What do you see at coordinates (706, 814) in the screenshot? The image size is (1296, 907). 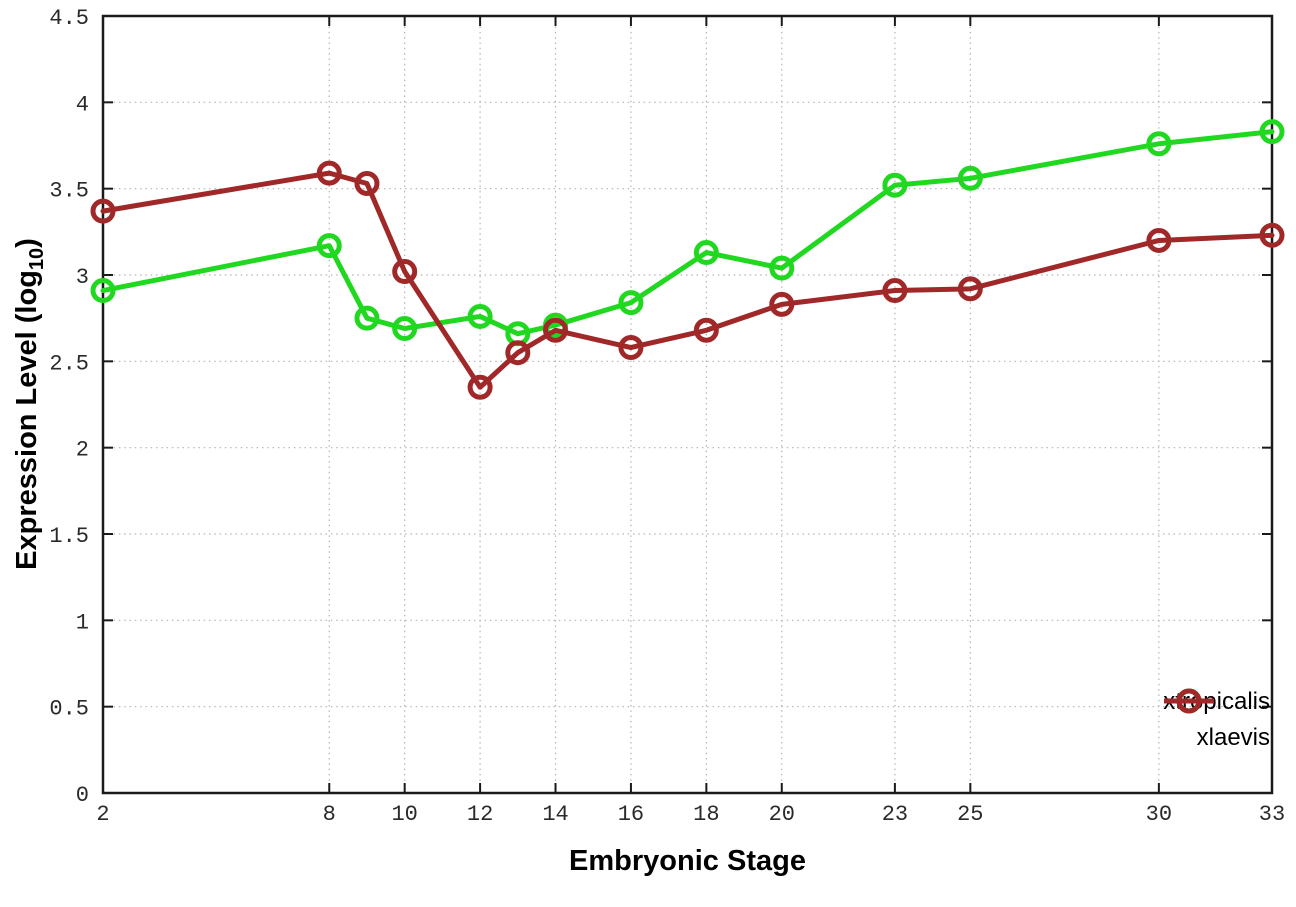 I see `svg-text: 18` at bounding box center [706, 814].